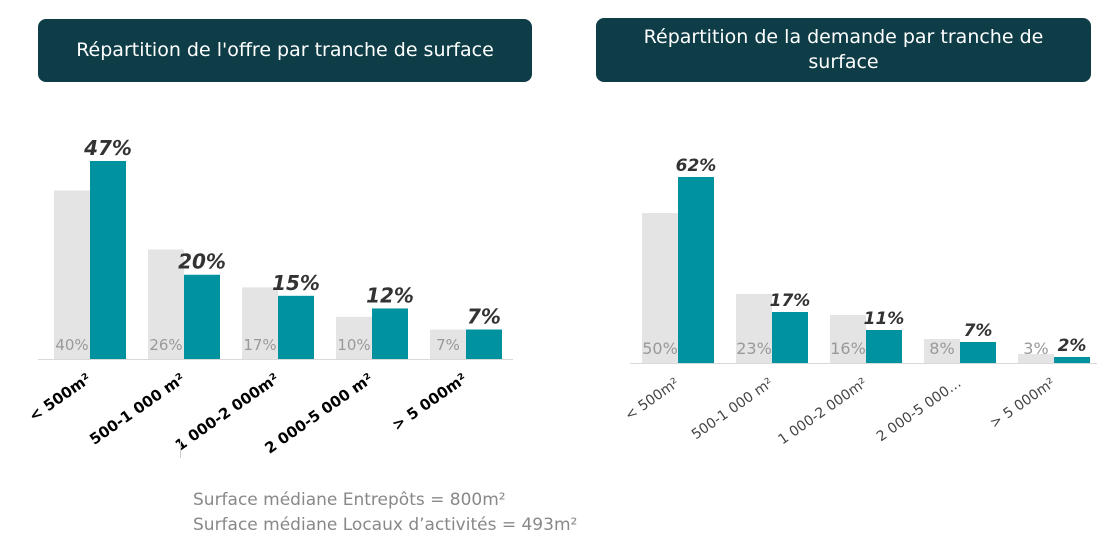 The height and width of the screenshot is (541, 1098). I want to click on offer-prior-value-label: 10%, so click(353, 345).